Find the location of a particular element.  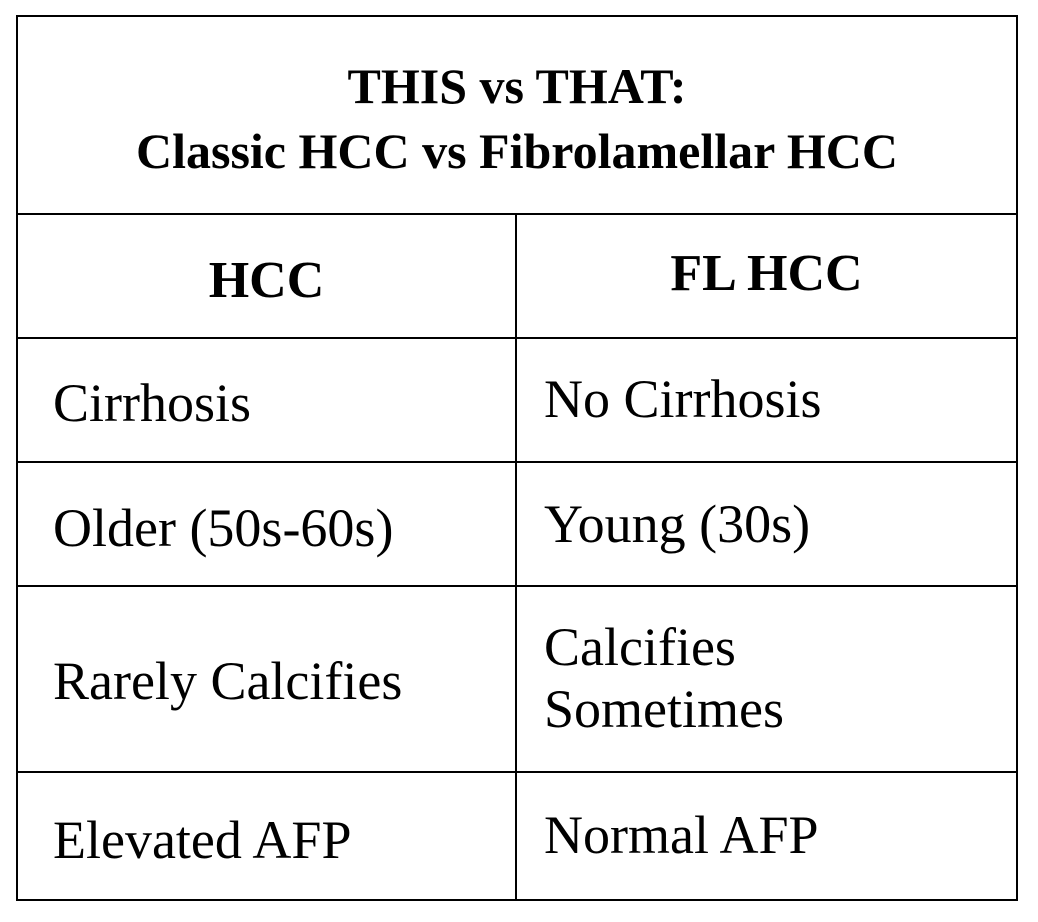

table-cell: No Cirrhosis is located at coordinates (683, 399).